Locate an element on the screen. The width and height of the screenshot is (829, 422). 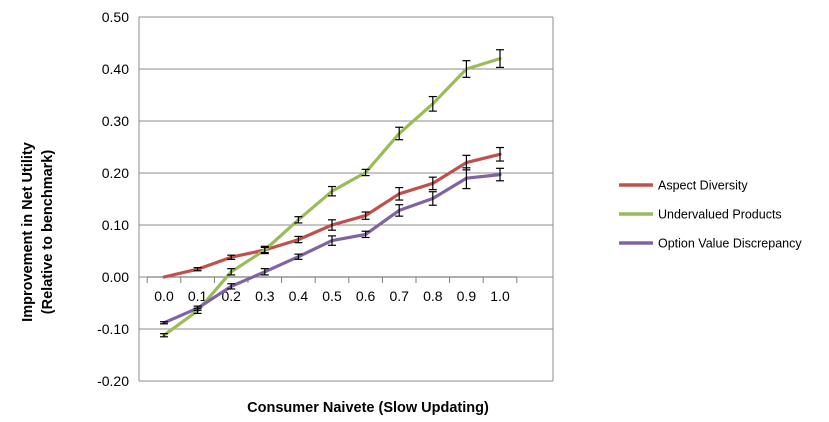
x-tick-label: 0.4 is located at coordinates (299, 296).